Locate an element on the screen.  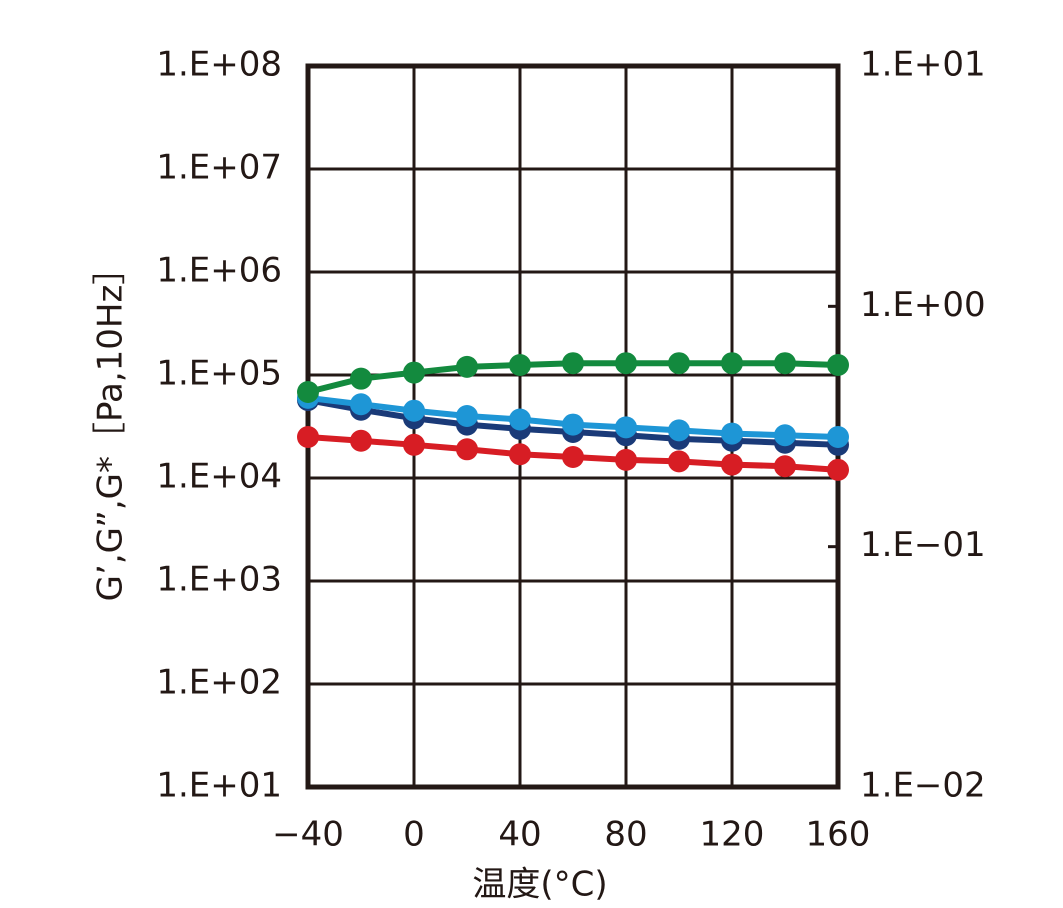
y2-tick-label: 1.E+00 is located at coordinates (923, 305).